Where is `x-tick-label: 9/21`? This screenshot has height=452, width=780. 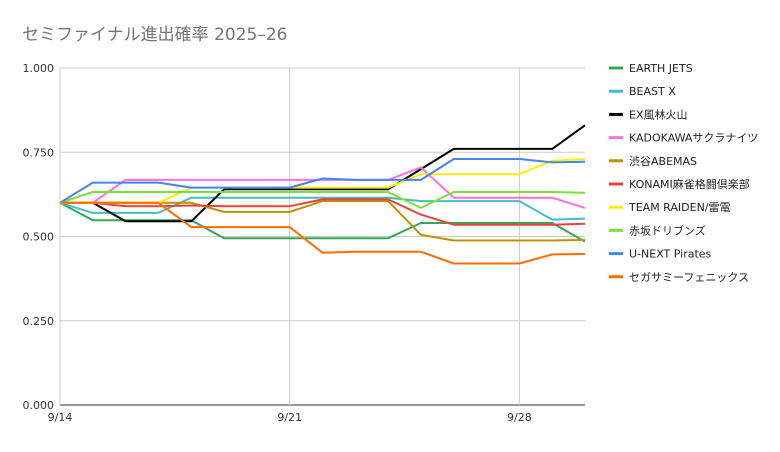
x-tick-label: 9/21 is located at coordinates (289, 417).